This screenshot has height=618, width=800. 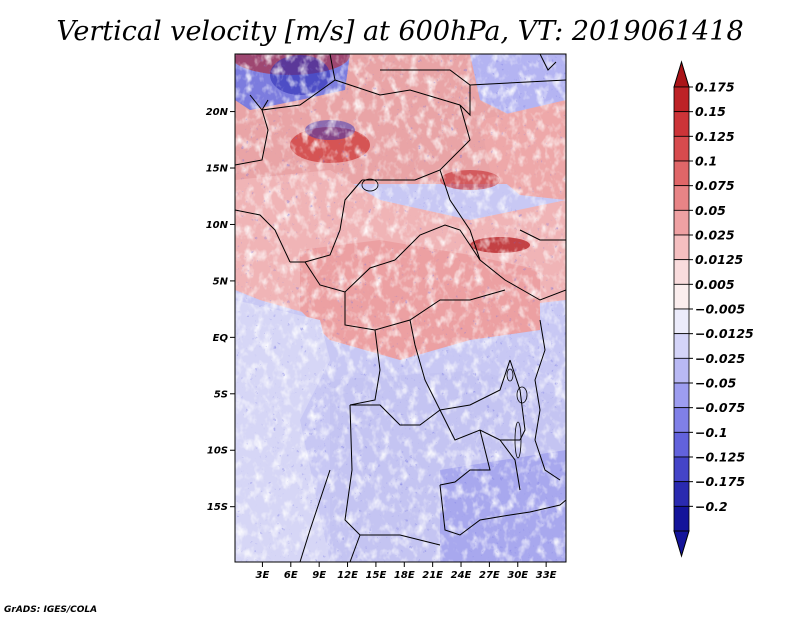 I want to click on colorbar-label: −0.125, so click(x=720, y=457).